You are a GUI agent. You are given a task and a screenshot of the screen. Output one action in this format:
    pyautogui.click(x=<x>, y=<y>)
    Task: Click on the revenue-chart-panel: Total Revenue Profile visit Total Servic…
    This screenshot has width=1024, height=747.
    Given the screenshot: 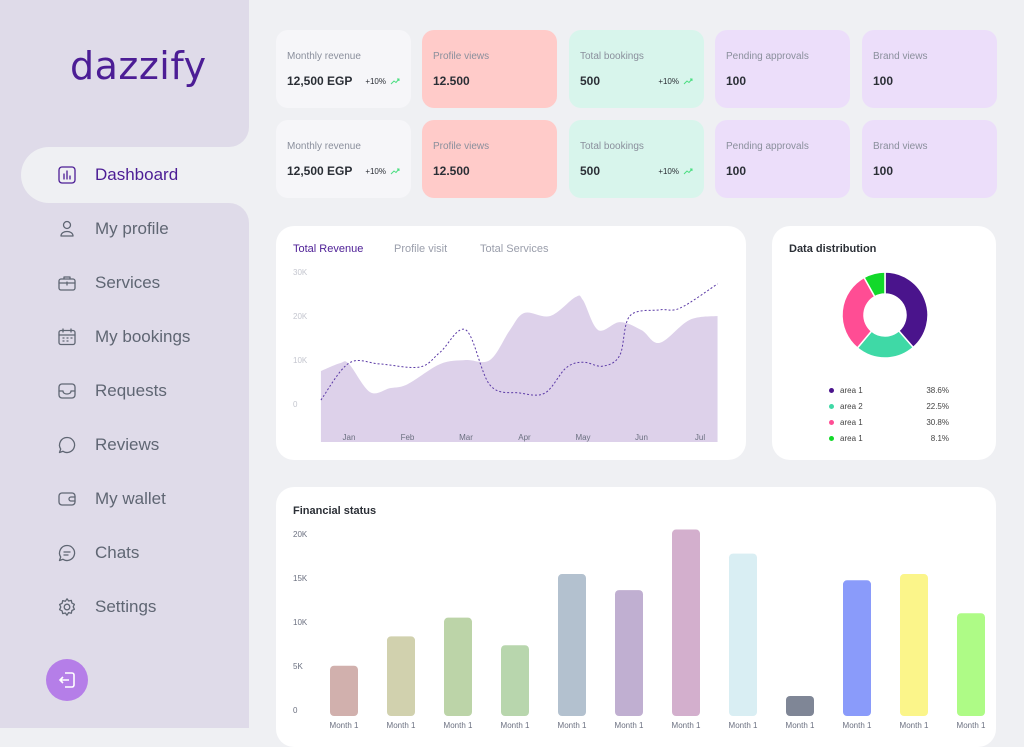 What is the action you would take?
    pyautogui.click(x=511, y=343)
    